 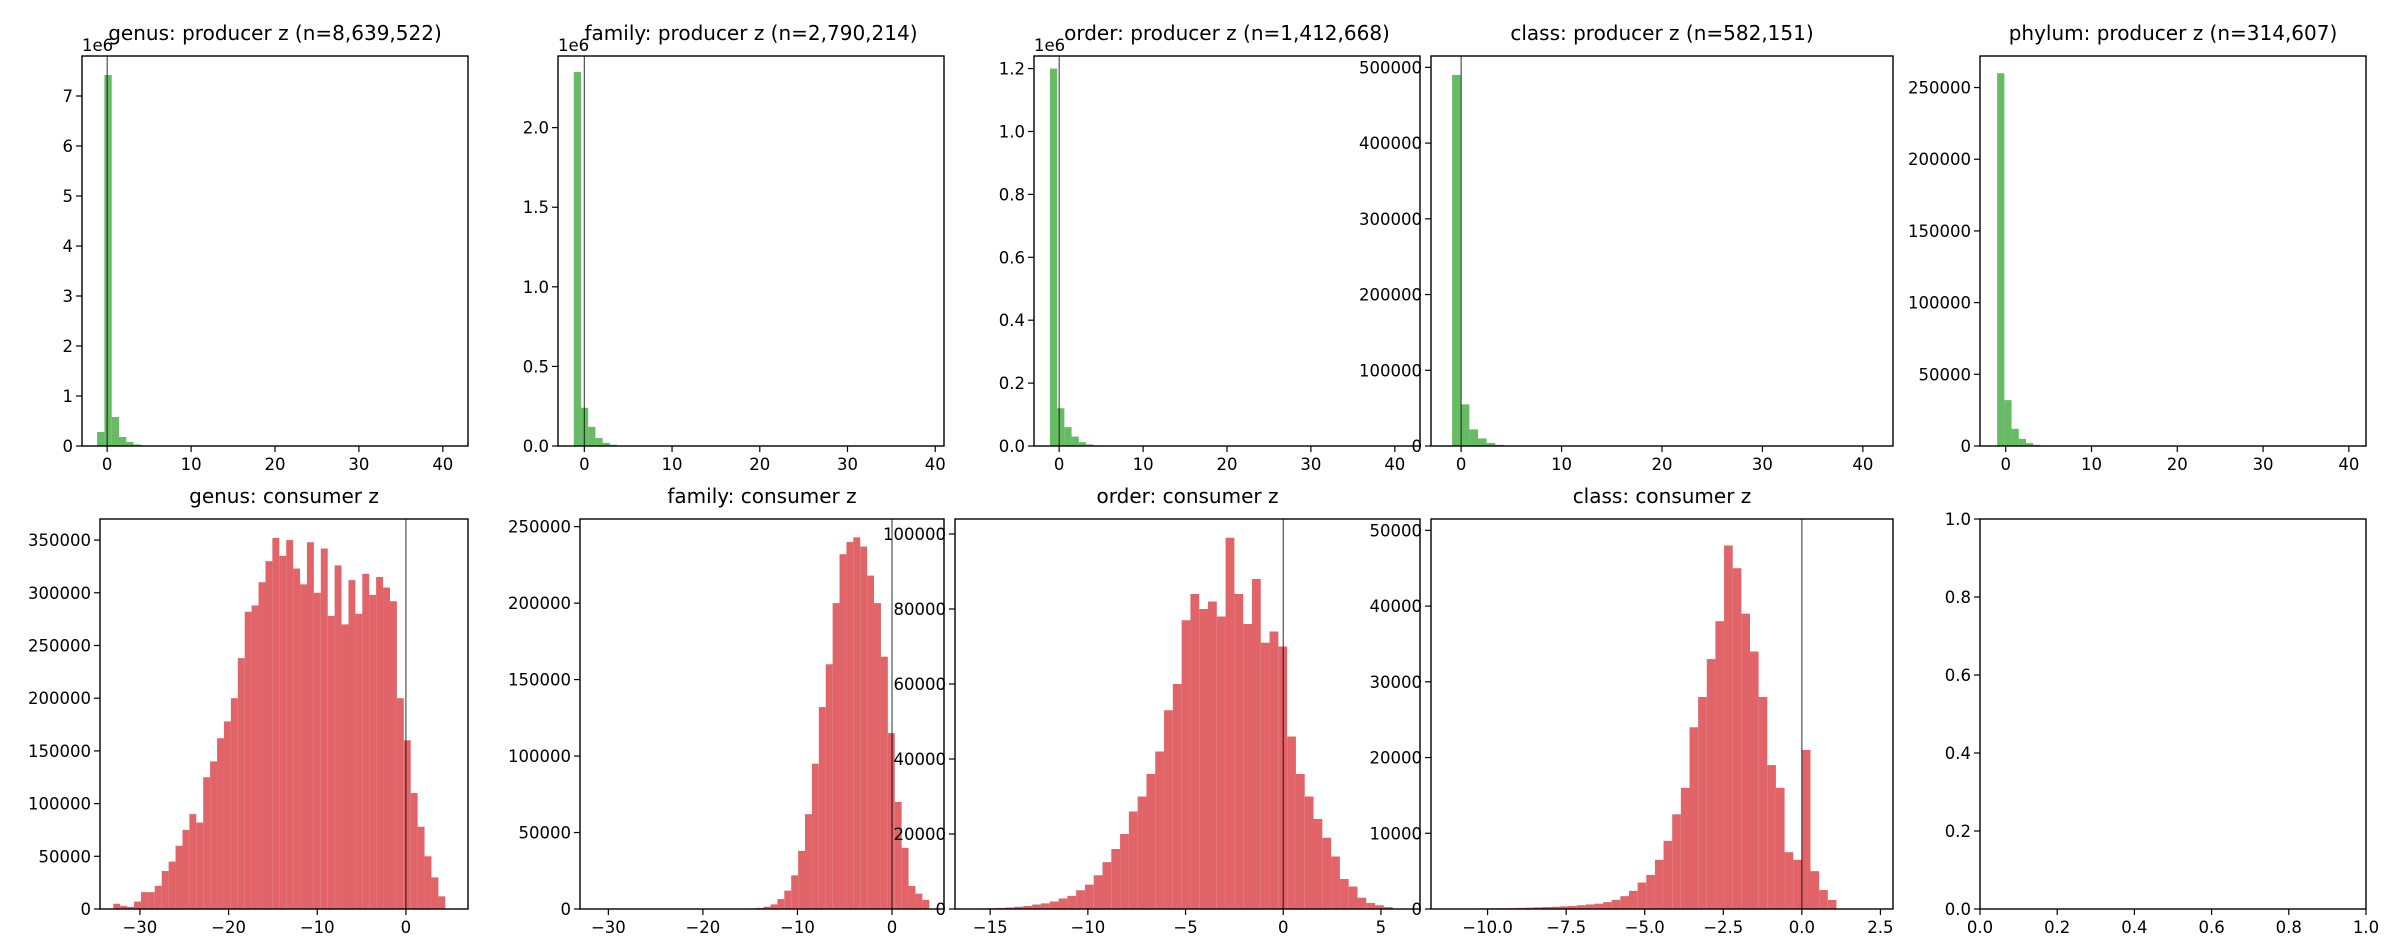 What do you see at coordinates (1012, 194) in the screenshot?
I see `y-tick-label: 0.8` at bounding box center [1012, 194].